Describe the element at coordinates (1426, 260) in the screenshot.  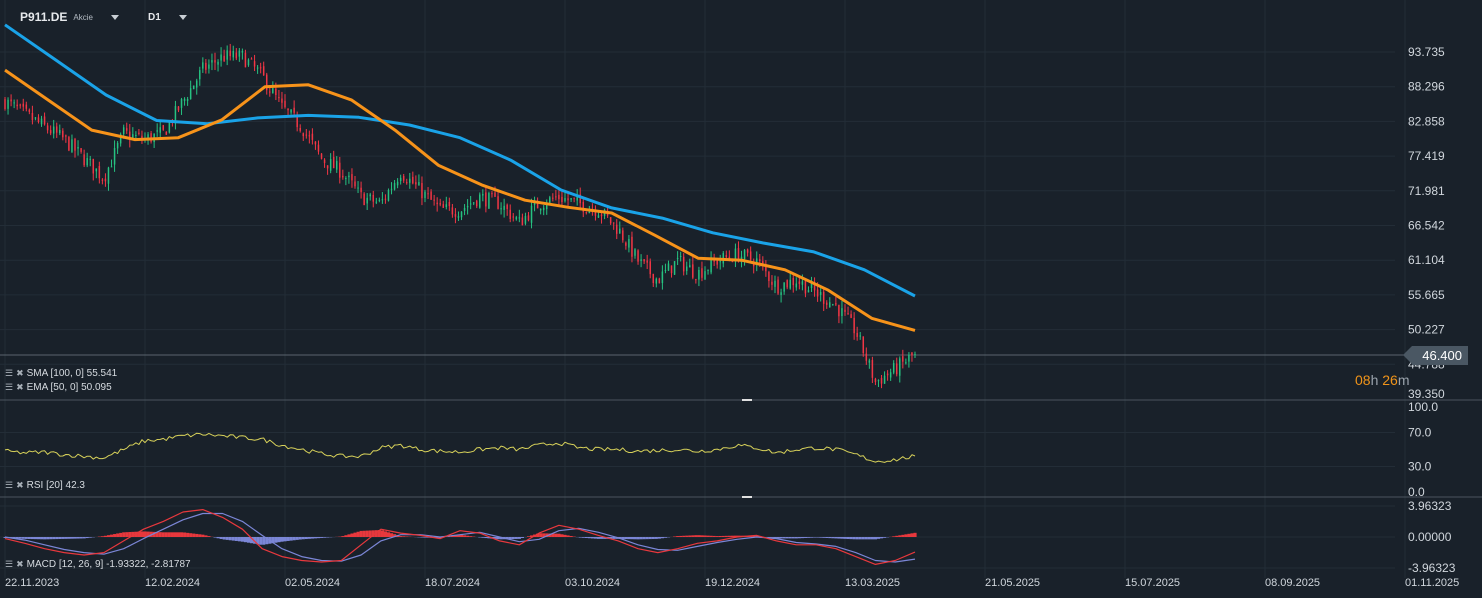
I see `price-axis-label: 61.104` at that location.